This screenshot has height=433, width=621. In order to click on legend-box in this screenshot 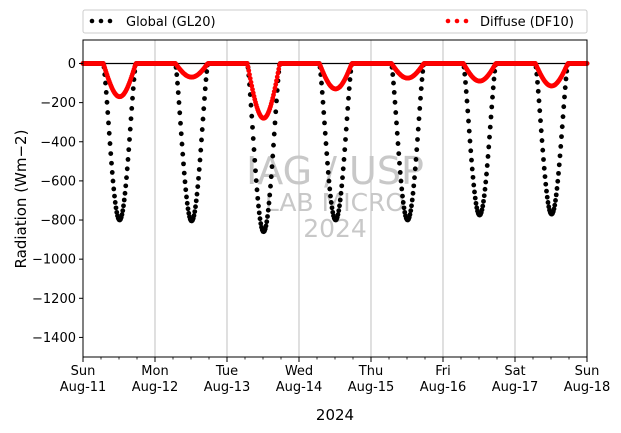, I will do `click(335, 21)`.